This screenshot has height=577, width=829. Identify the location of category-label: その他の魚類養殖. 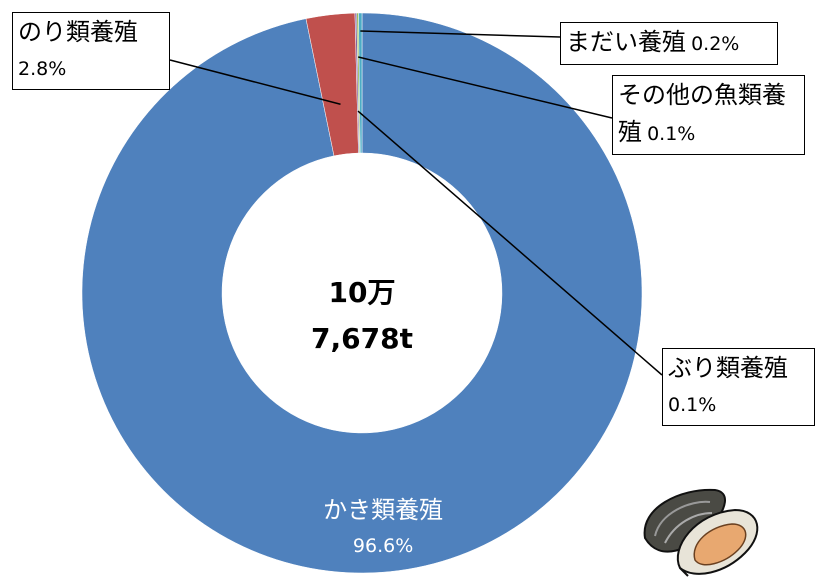
(702, 113).